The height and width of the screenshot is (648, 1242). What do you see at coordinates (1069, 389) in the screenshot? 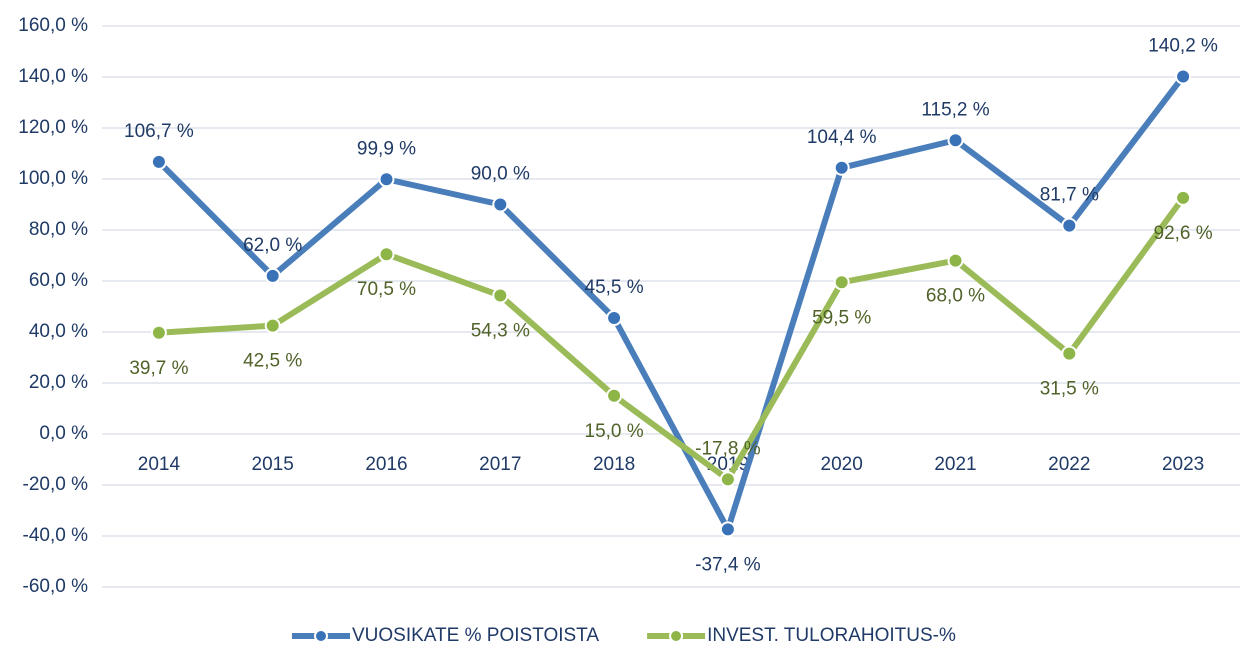
I see `data-label: 31,5 %` at bounding box center [1069, 389].